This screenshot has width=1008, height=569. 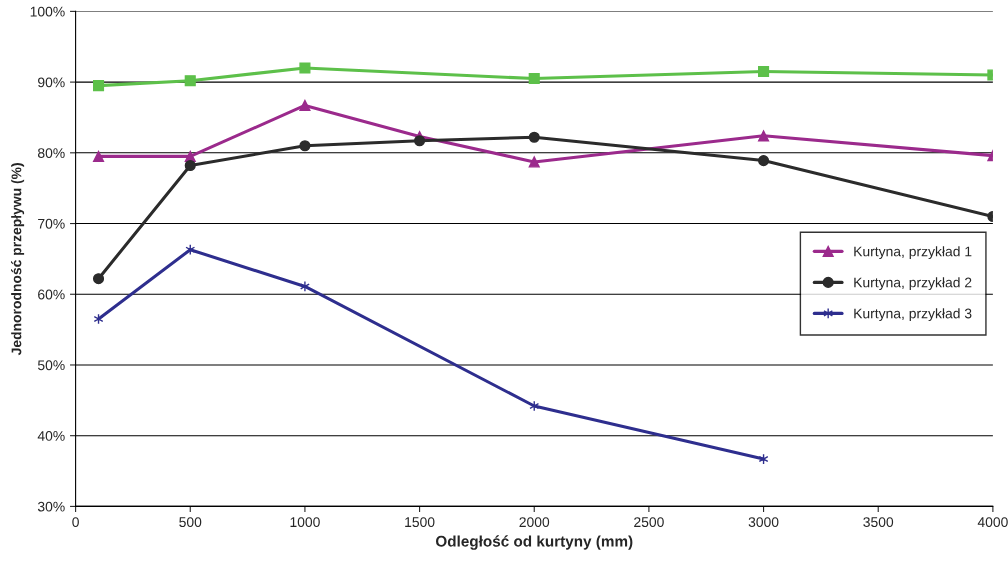 I want to click on x-tick-label: 1000, so click(x=305, y=522).